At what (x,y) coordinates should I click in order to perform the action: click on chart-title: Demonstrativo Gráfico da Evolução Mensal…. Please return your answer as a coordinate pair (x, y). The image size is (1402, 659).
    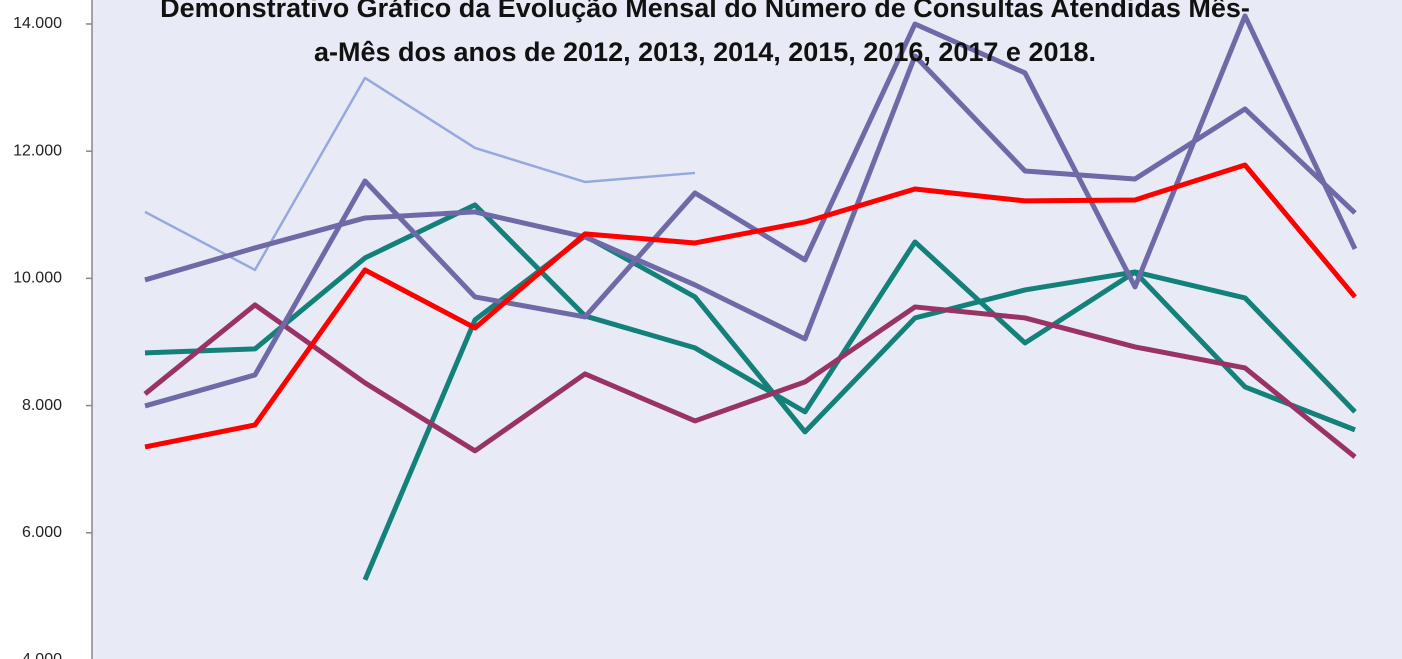
    Looking at the image, I should click on (705, 33).